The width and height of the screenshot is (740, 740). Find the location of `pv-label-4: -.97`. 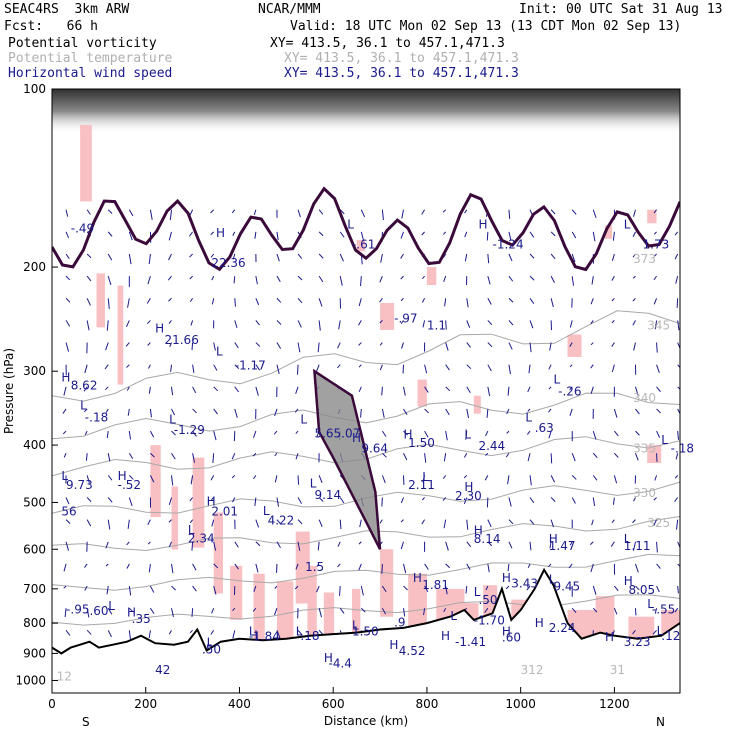

pv-label-4: -.97 is located at coordinates (405, 318).